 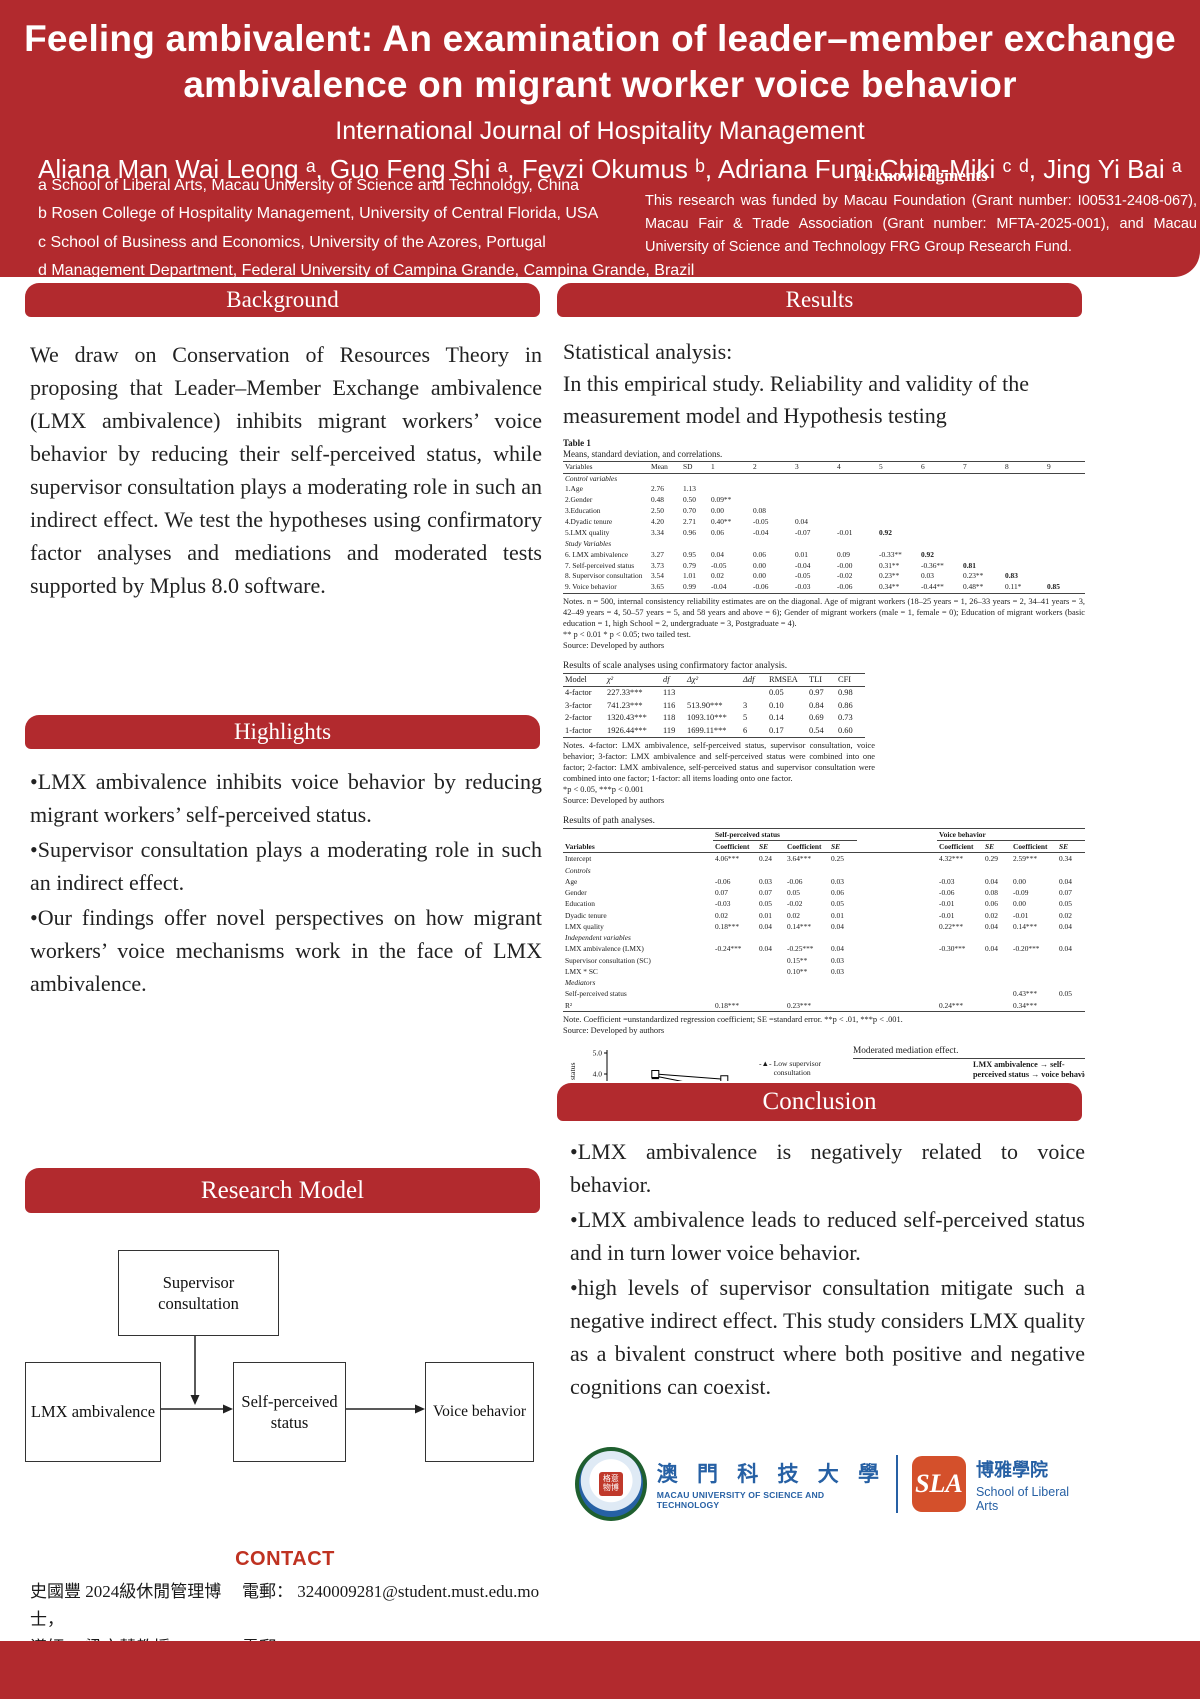 I want to click on table-row: Variables Mean SD 1 2 3 4 5 6 7 8 9, so click(x=824, y=467).